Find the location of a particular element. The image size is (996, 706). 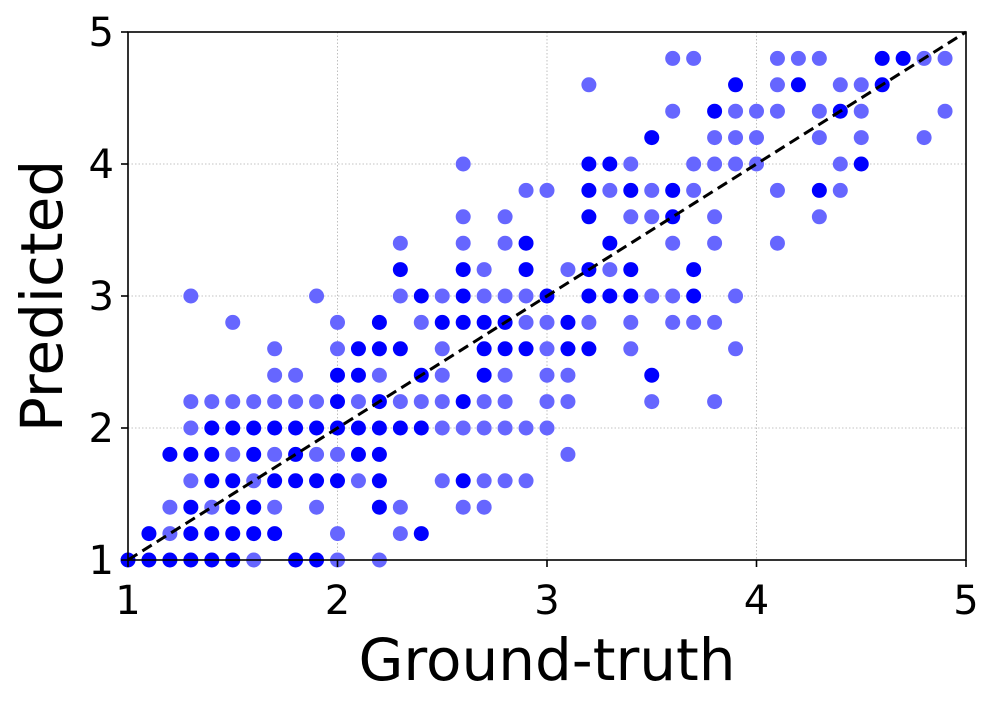

y-tick-label: 3 is located at coordinates (101, 297).